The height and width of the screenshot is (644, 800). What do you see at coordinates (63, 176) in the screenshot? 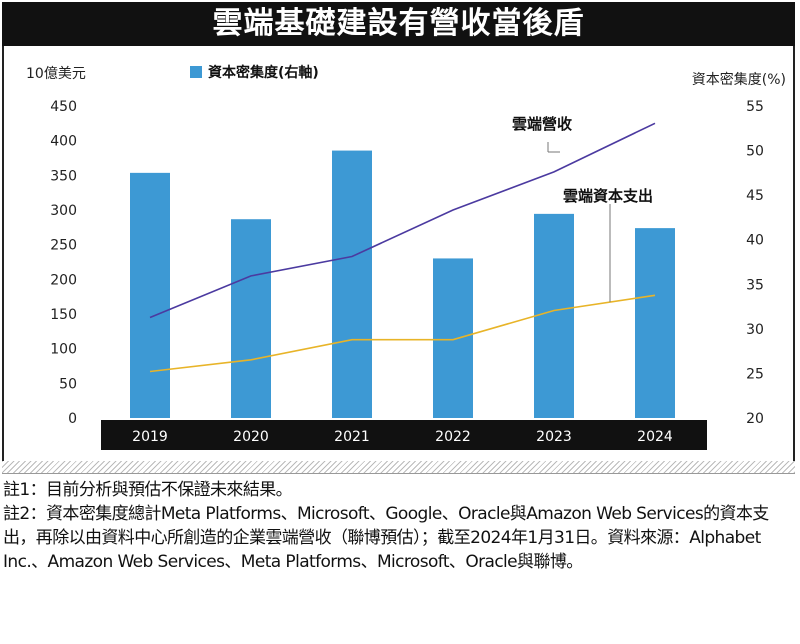
I see `left-tick-label: 350` at bounding box center [63, 176].